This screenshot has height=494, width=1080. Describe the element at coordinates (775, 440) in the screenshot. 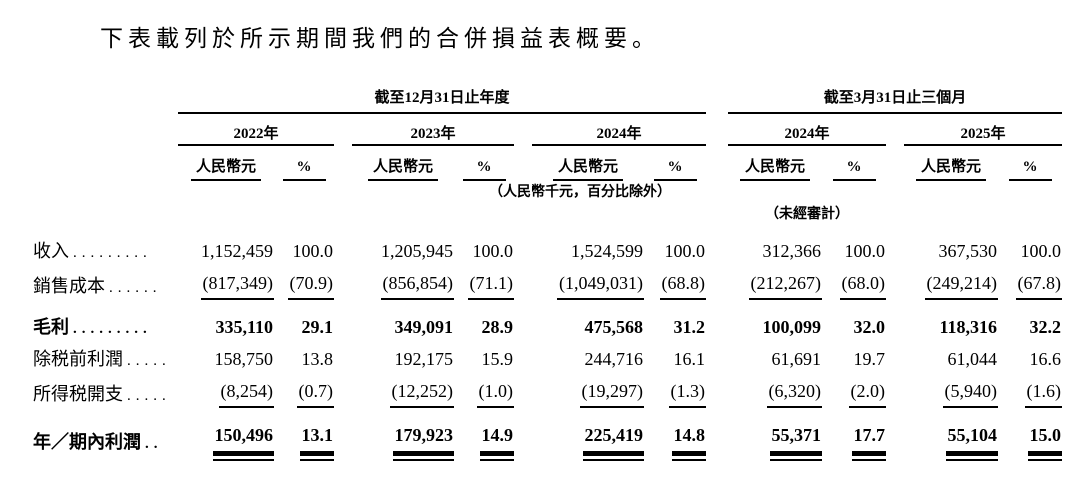

I see `amount-cell: 55,371` at that location.